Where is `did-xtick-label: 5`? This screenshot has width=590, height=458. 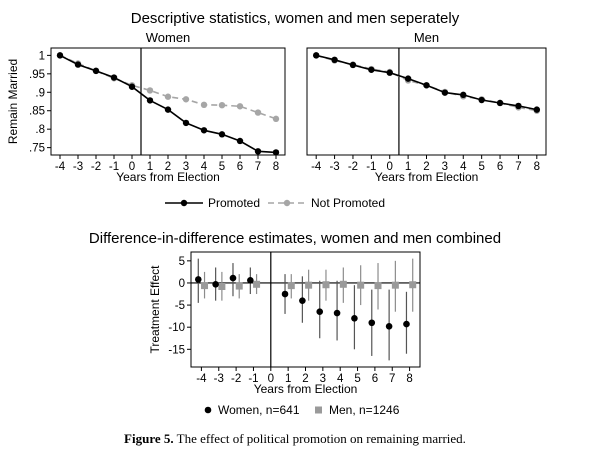 did-xtick-label: 5 is located at coordinates (357, 379).